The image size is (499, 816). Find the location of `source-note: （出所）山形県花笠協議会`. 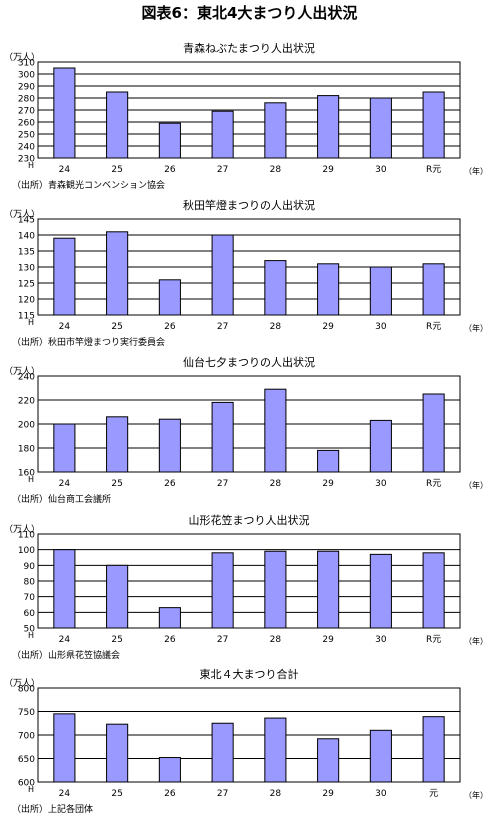

source-note: （出所）山形県花笠協議会 is located at coordinates (66, 655).